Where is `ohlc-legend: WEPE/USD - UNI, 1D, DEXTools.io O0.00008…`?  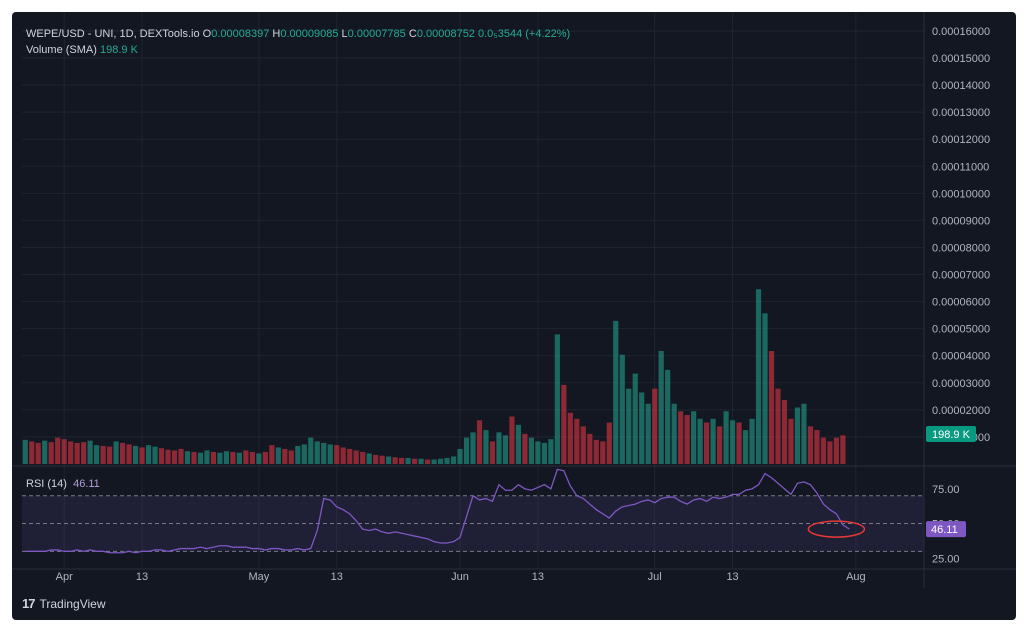 ohlc-legend: WEPE/USD - UNI, 1D, DEXTools.io O0.00008… is located at coordinates (298, 34).